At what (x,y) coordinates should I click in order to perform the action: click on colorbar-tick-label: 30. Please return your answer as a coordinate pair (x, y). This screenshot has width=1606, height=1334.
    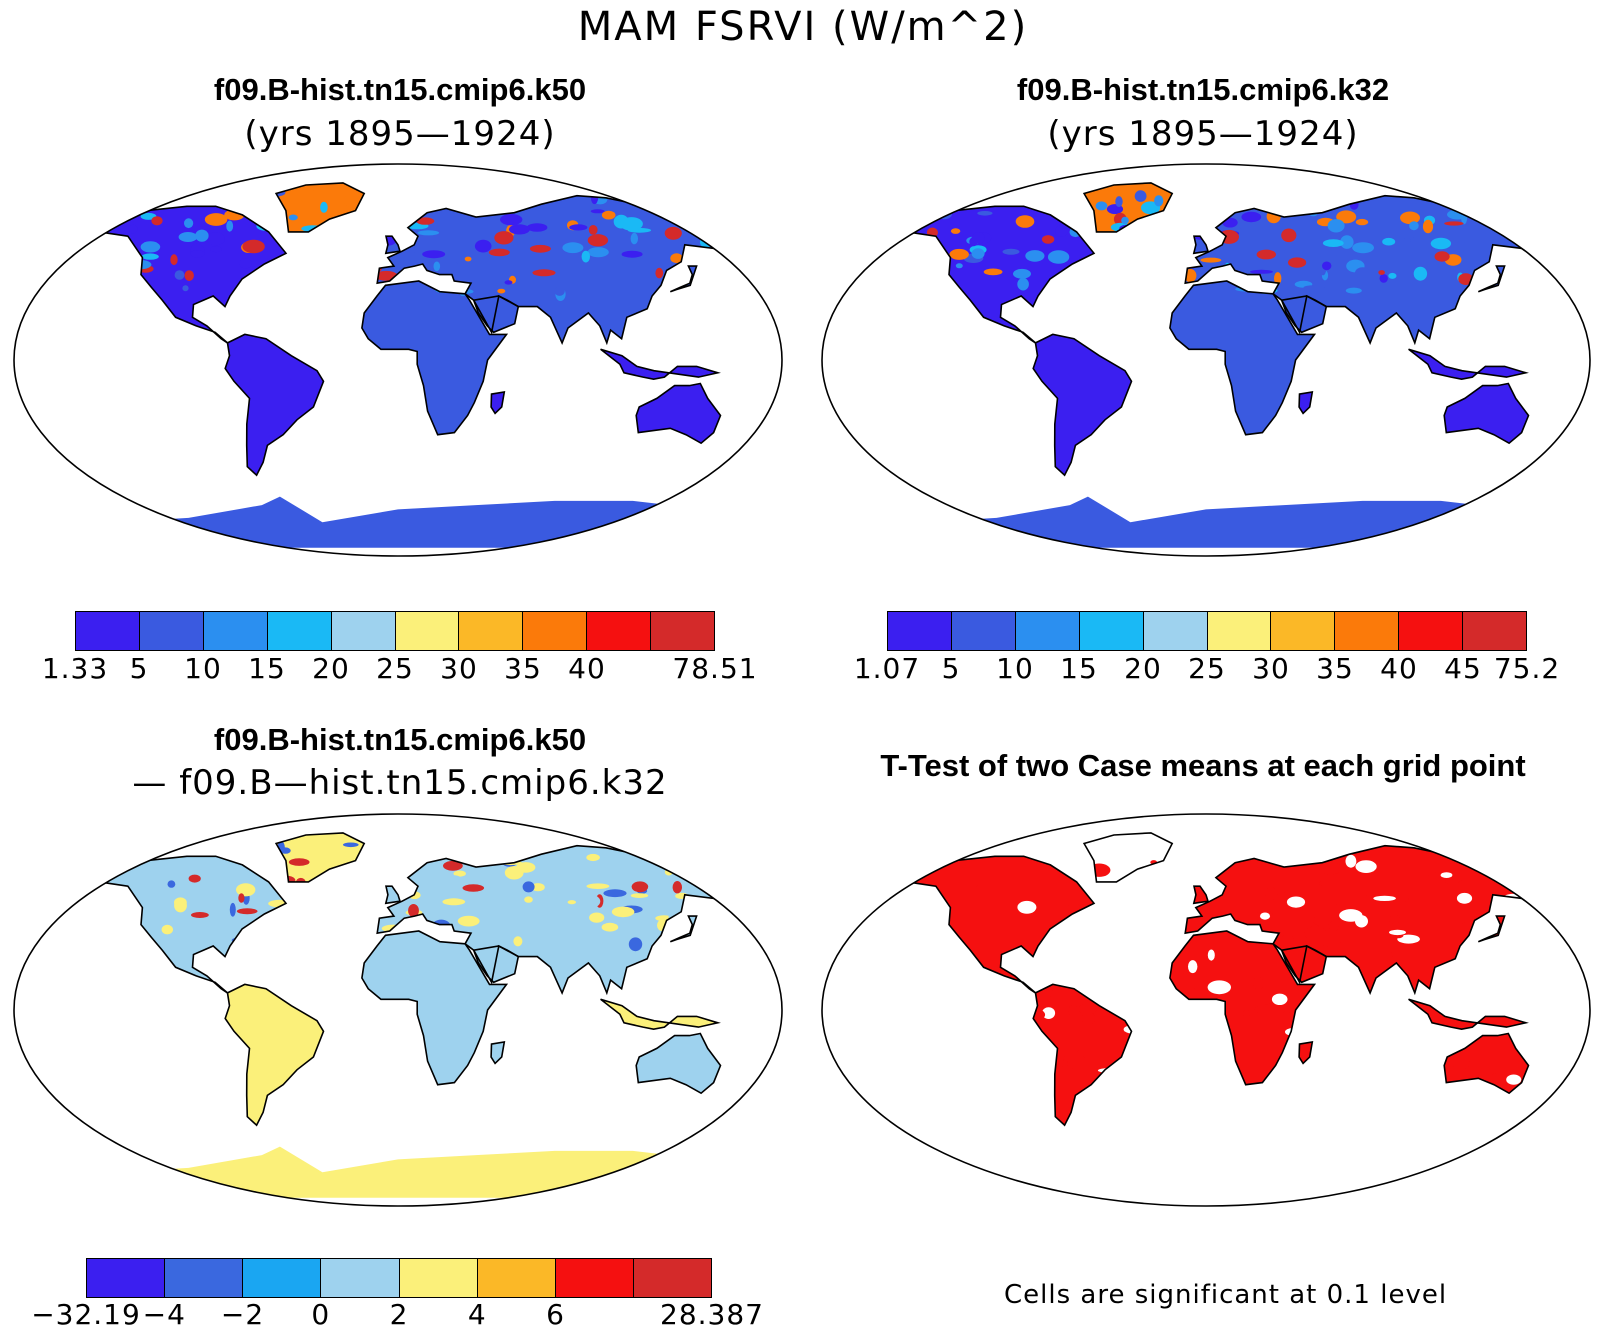
    Looking at the image, I should click on (1271, 668).